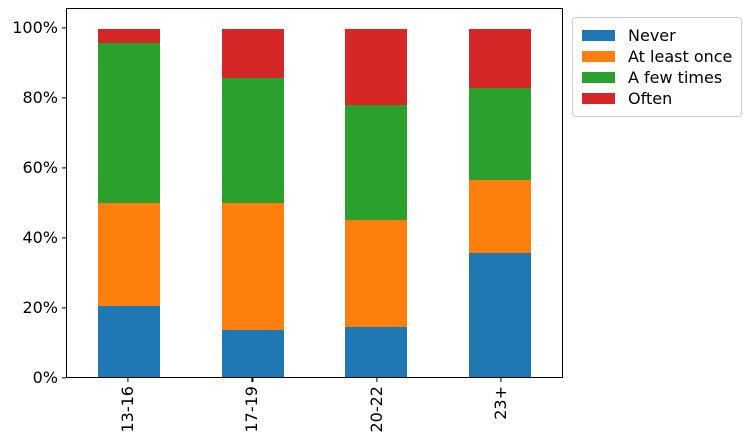  Describe the element at coordinates (675, 77) in the screenshot. I see `legend-item-label: A few times` at that location.